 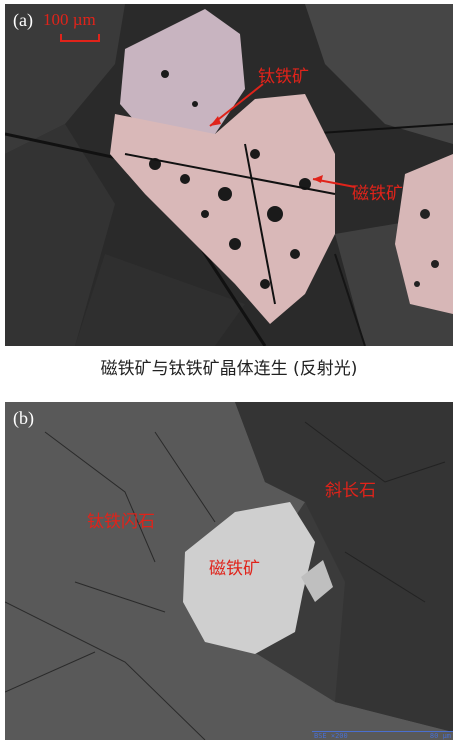 I want to click on scale-bar, so click(x=80, y=38).